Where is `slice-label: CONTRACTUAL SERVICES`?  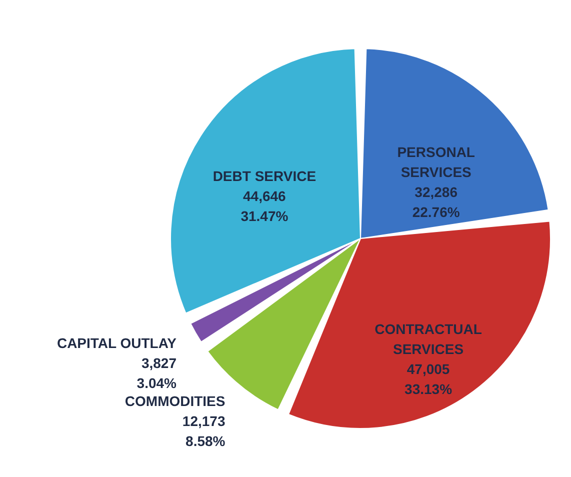 slice-label: CONTRACTUAL SERVICES is located at coordinates (428, 339).